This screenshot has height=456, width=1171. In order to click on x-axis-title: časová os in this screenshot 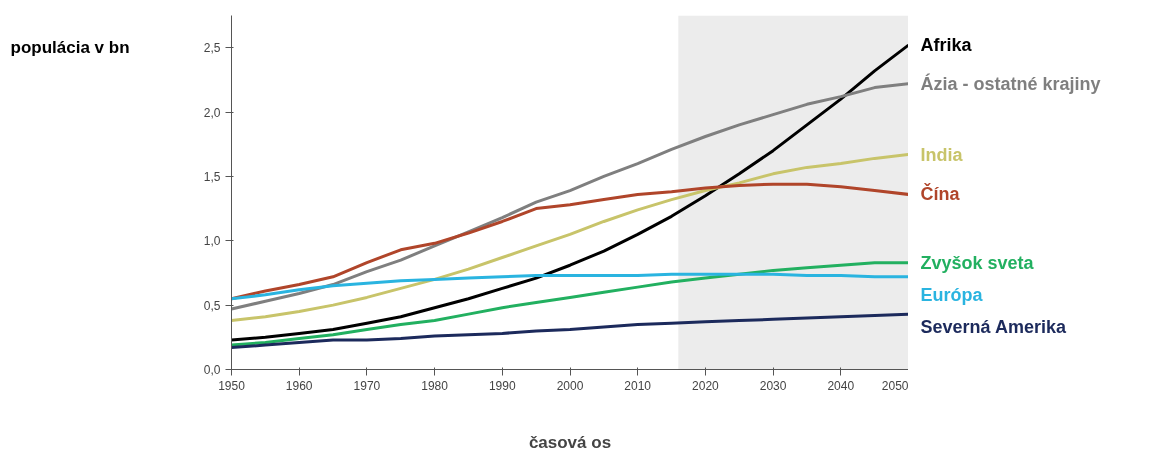, I will do `click(570, 442)`.